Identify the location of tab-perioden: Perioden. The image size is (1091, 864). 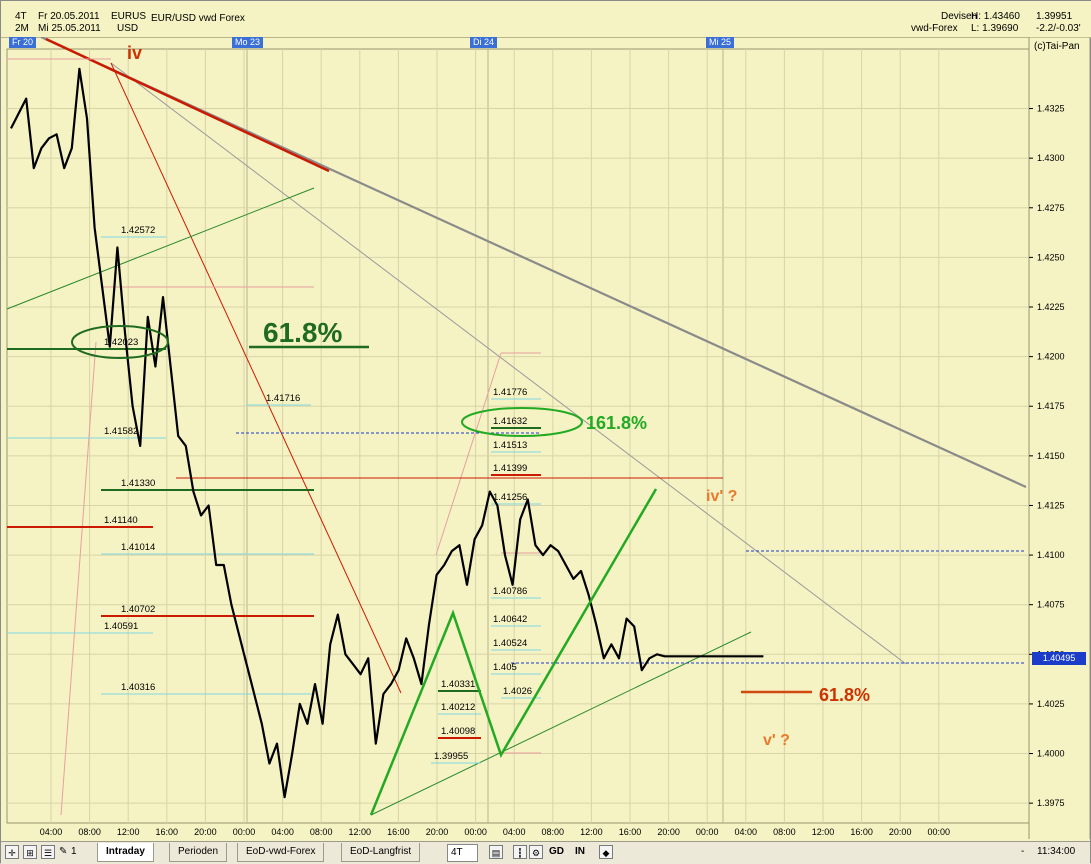
(198, 852).